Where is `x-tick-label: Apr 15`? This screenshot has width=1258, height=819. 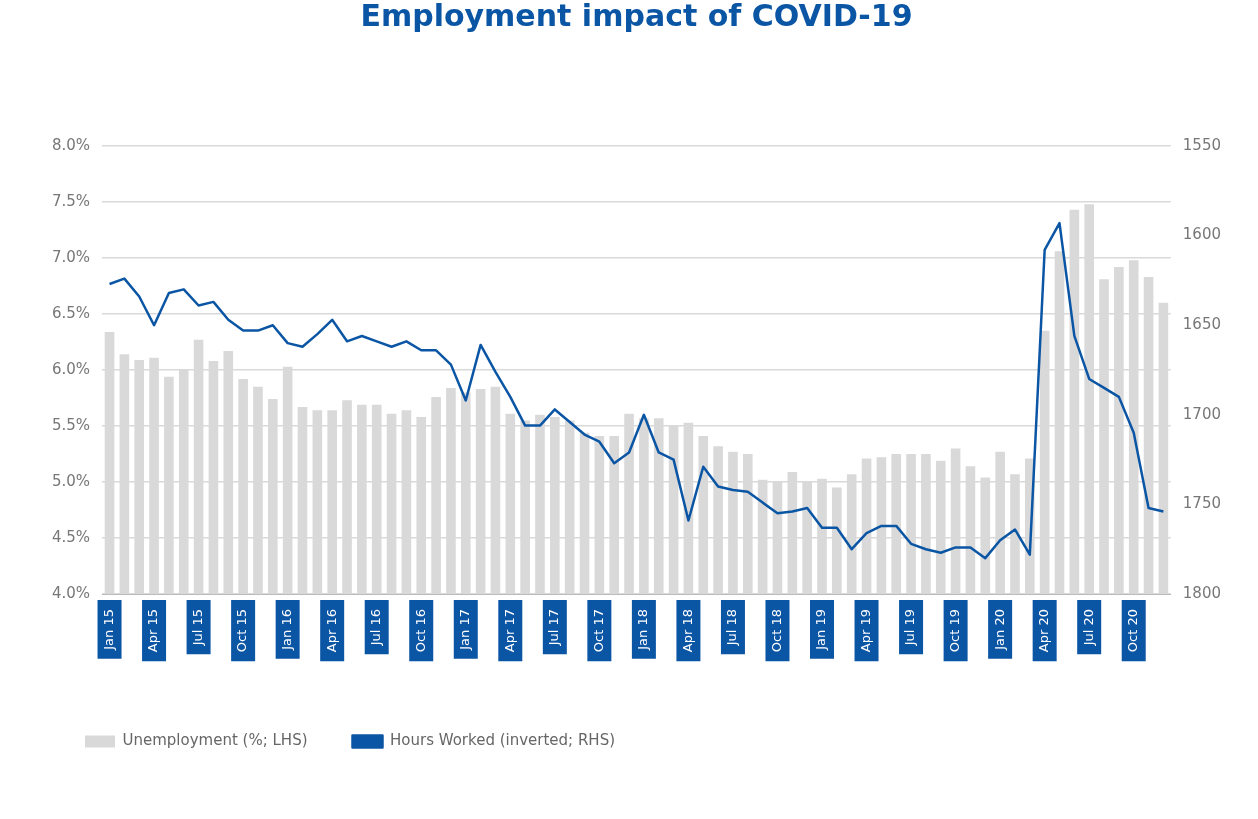 x-tick-label: Apr 15 is located at coordinates (153, 631).